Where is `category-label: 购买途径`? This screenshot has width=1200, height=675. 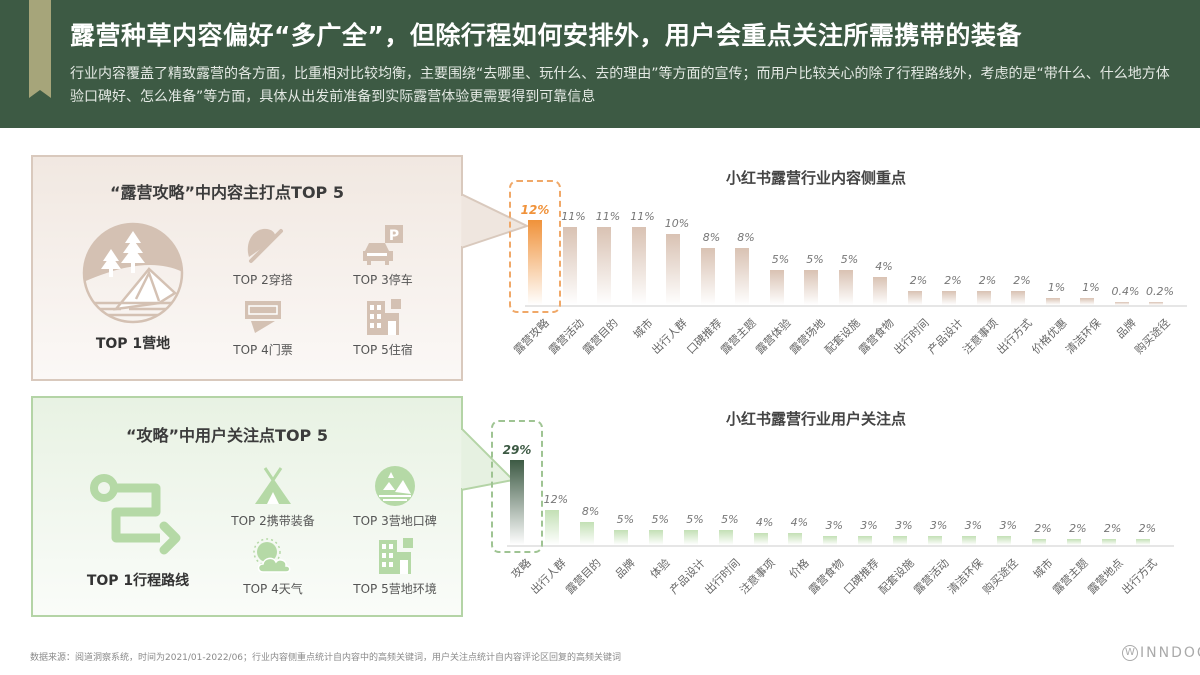
category-label: 购买途径 is located at coordinates (1152, 336).